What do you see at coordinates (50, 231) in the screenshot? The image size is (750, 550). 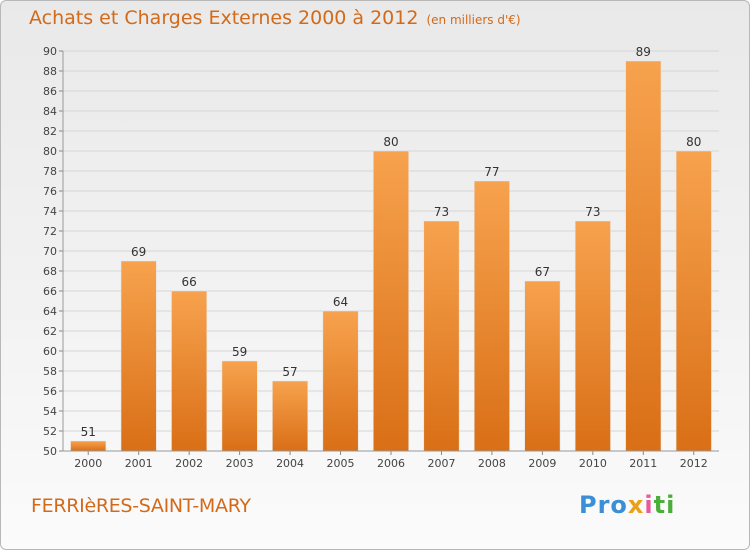 I see `y-tick-label: 72` at bounding box center [50, 231].